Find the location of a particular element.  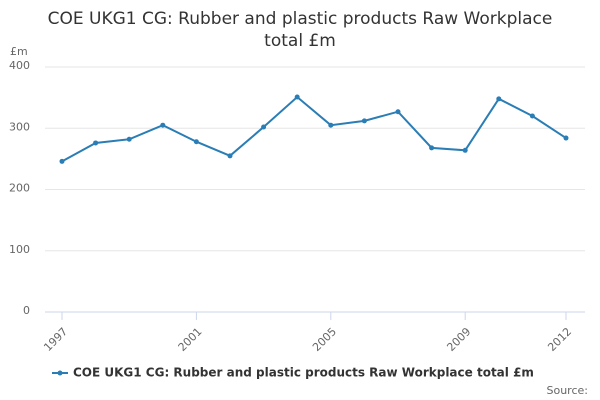

x-tick-label: 2005 is located at coordinates (324, 339).